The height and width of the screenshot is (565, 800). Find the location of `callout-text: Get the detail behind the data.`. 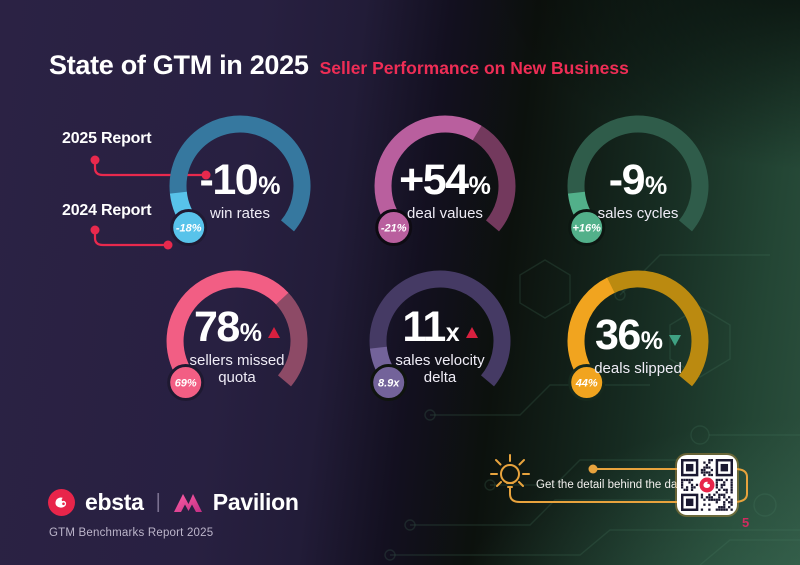

callout-text: Get the detail behind the data. is located at coordinates (613, 485).